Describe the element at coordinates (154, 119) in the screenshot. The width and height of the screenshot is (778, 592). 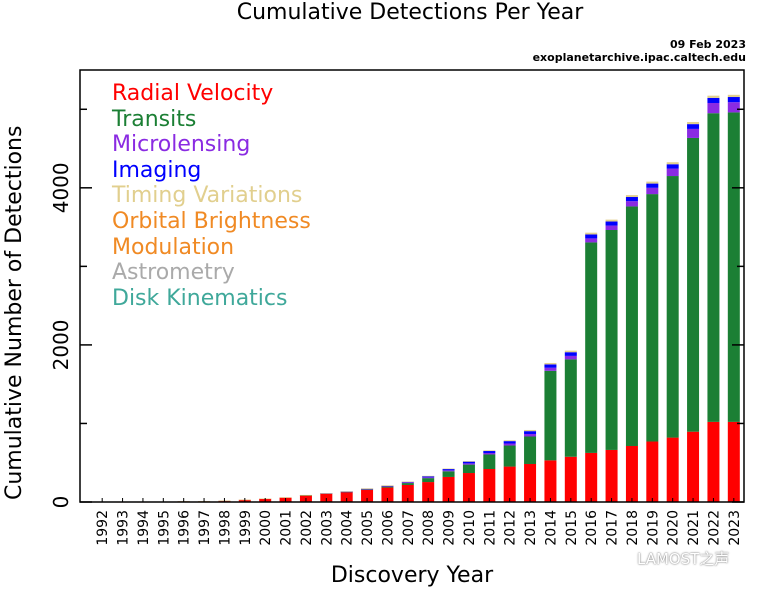
I see `legend-entry-transits: Transits` at that location.